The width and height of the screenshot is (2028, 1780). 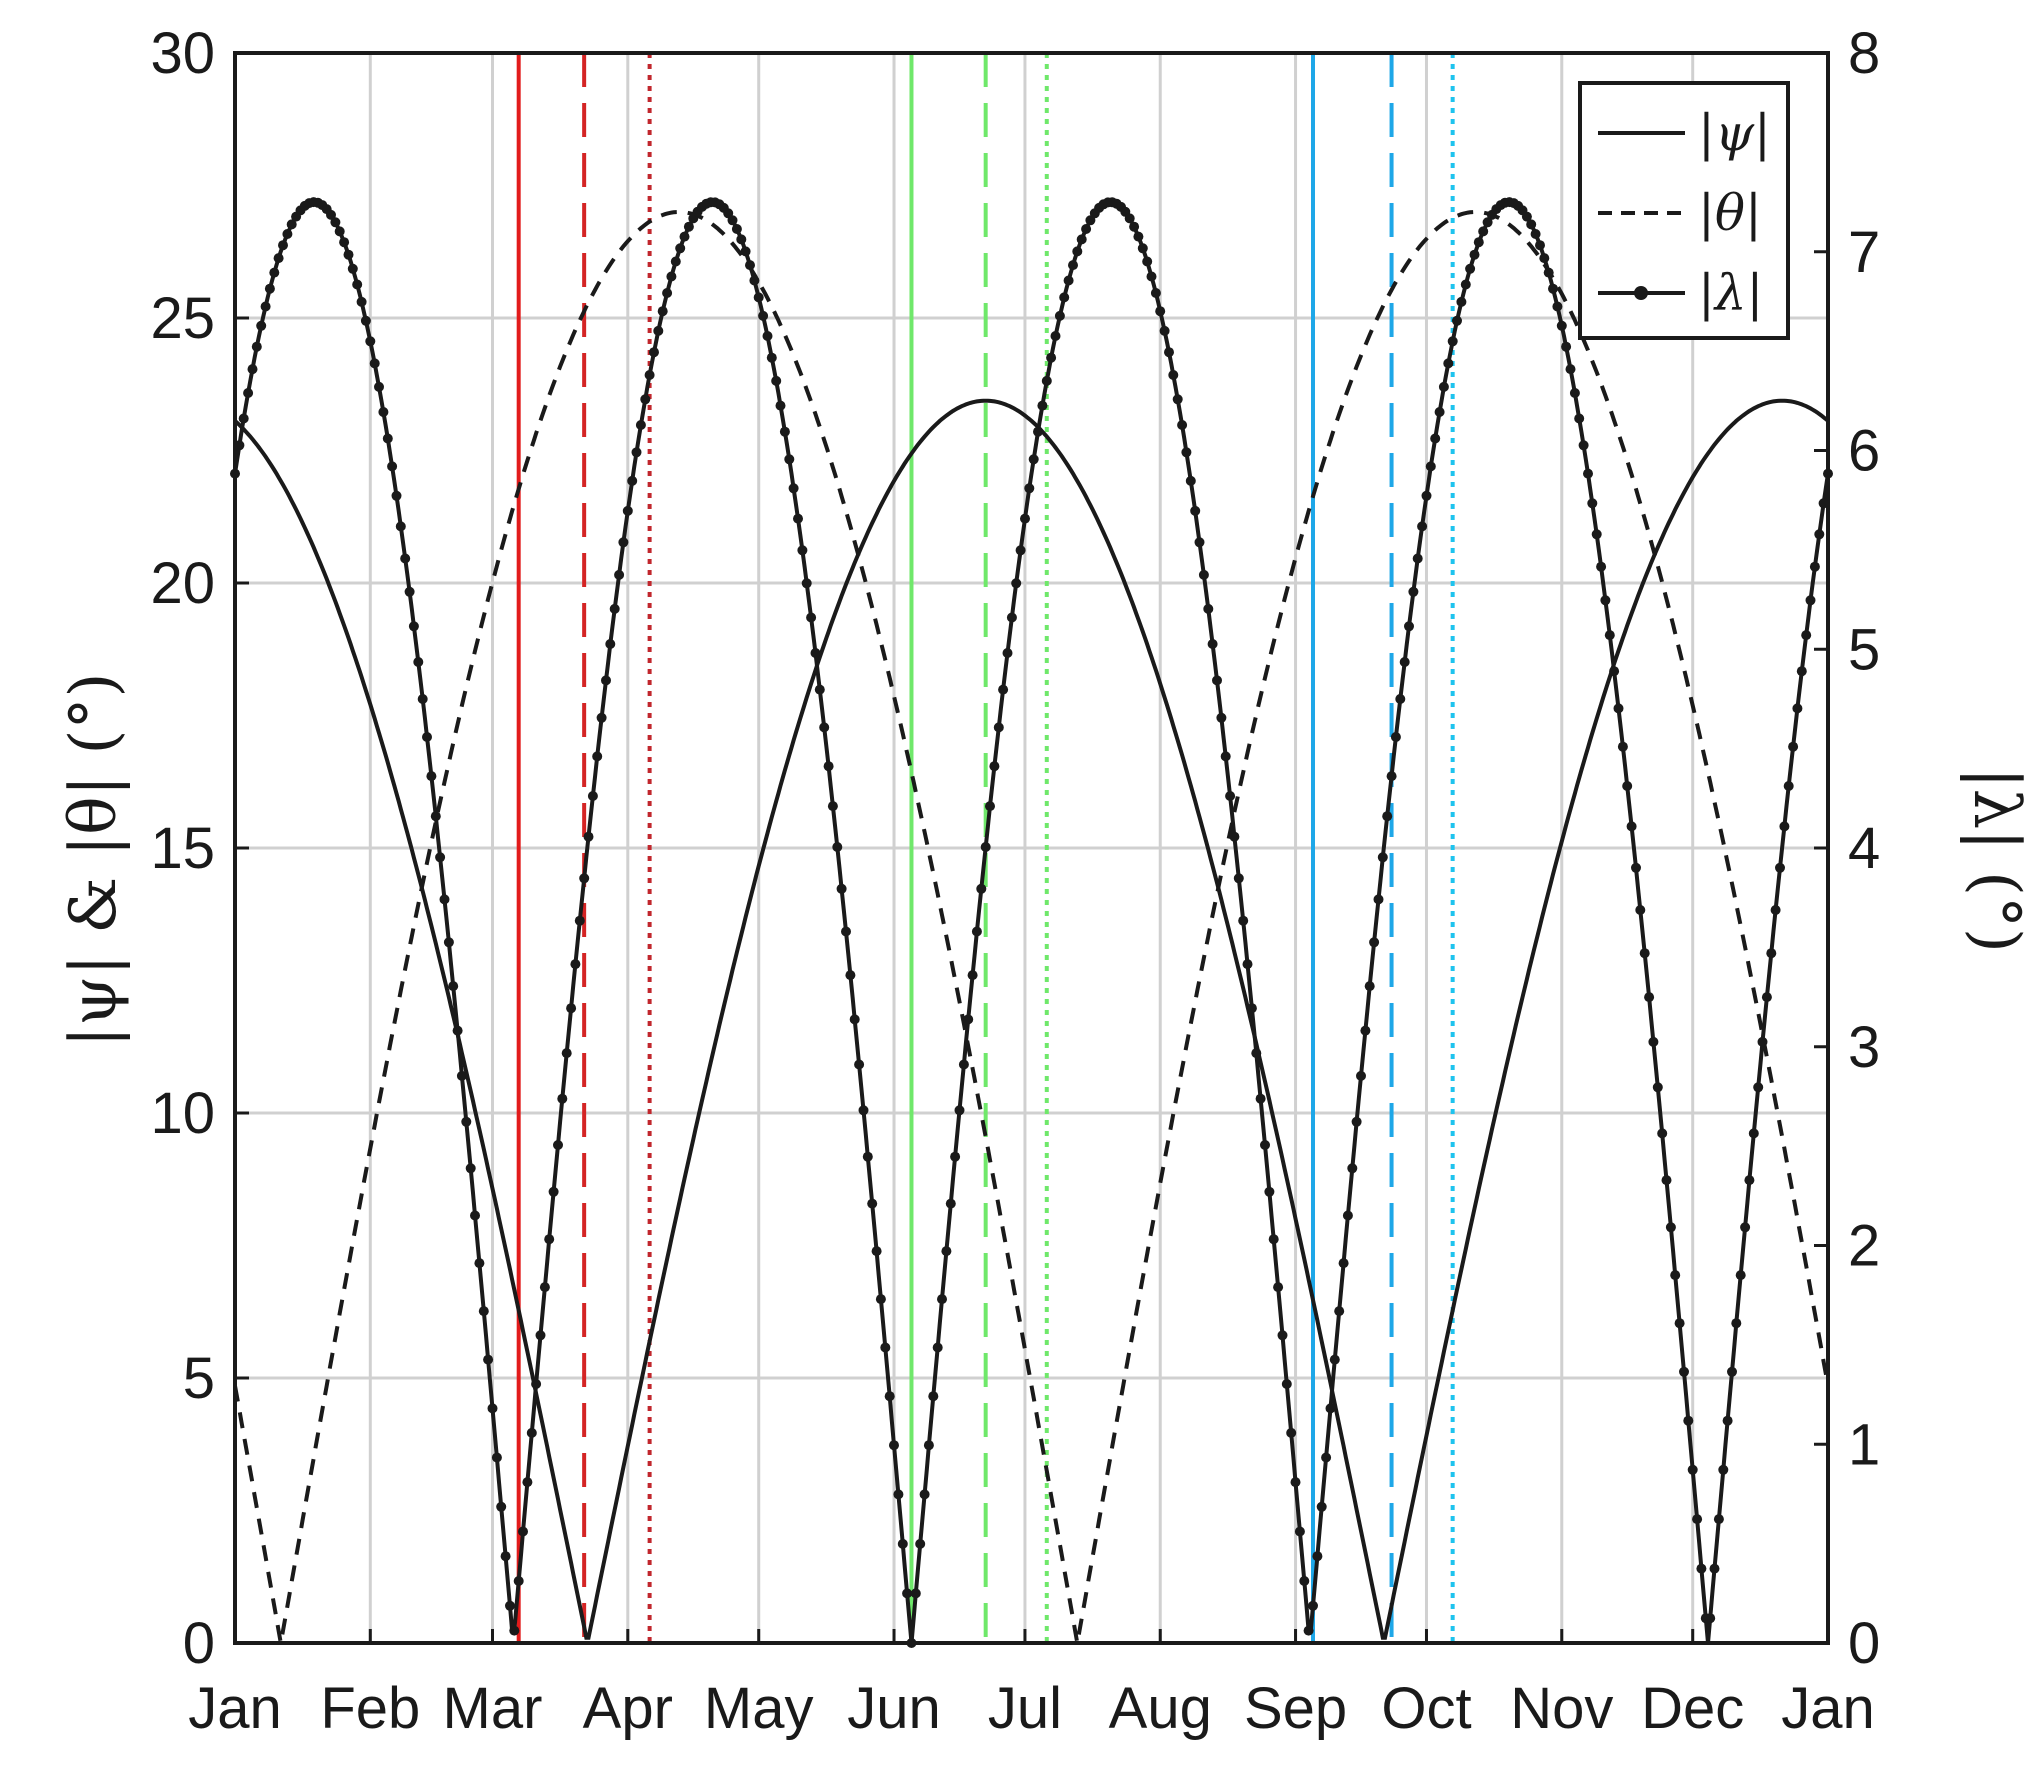 I want to click on x-tick-label-7: Aug, so click(x=1160, y=1708).